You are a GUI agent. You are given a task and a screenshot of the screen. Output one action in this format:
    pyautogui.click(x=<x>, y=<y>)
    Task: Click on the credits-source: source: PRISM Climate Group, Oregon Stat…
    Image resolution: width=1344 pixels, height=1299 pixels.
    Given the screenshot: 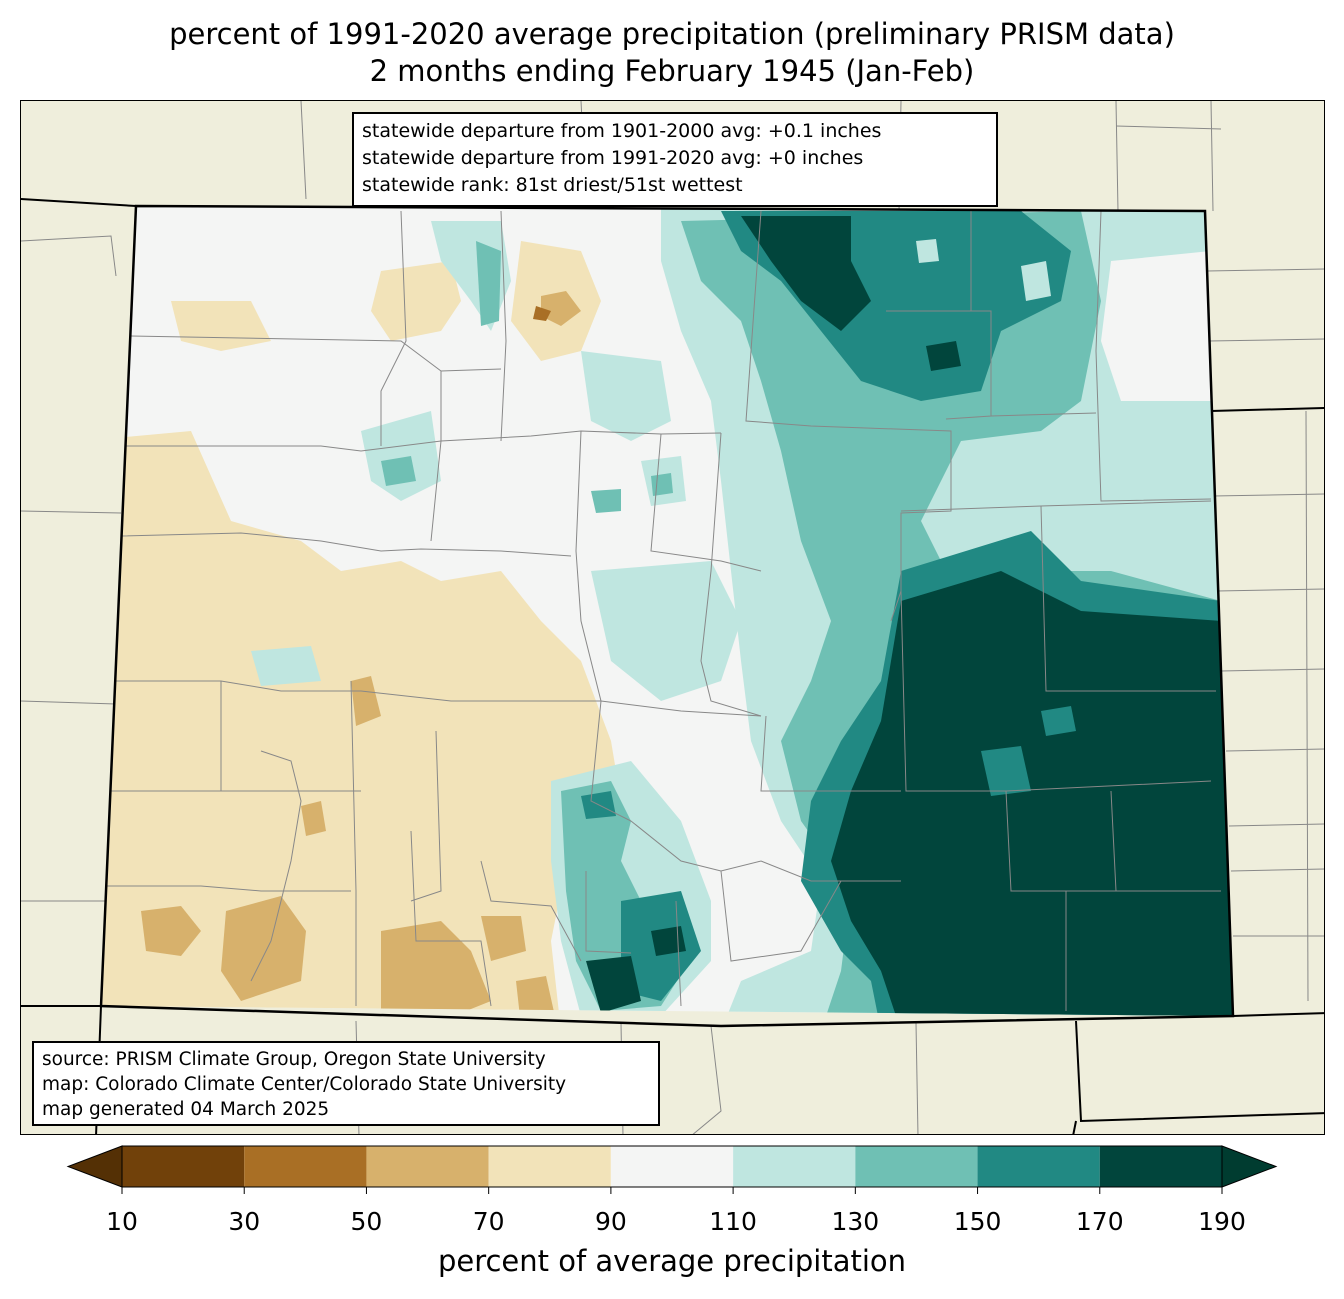 What is the action you would take?
    pyautogui.click(x=294, y=1059)
    